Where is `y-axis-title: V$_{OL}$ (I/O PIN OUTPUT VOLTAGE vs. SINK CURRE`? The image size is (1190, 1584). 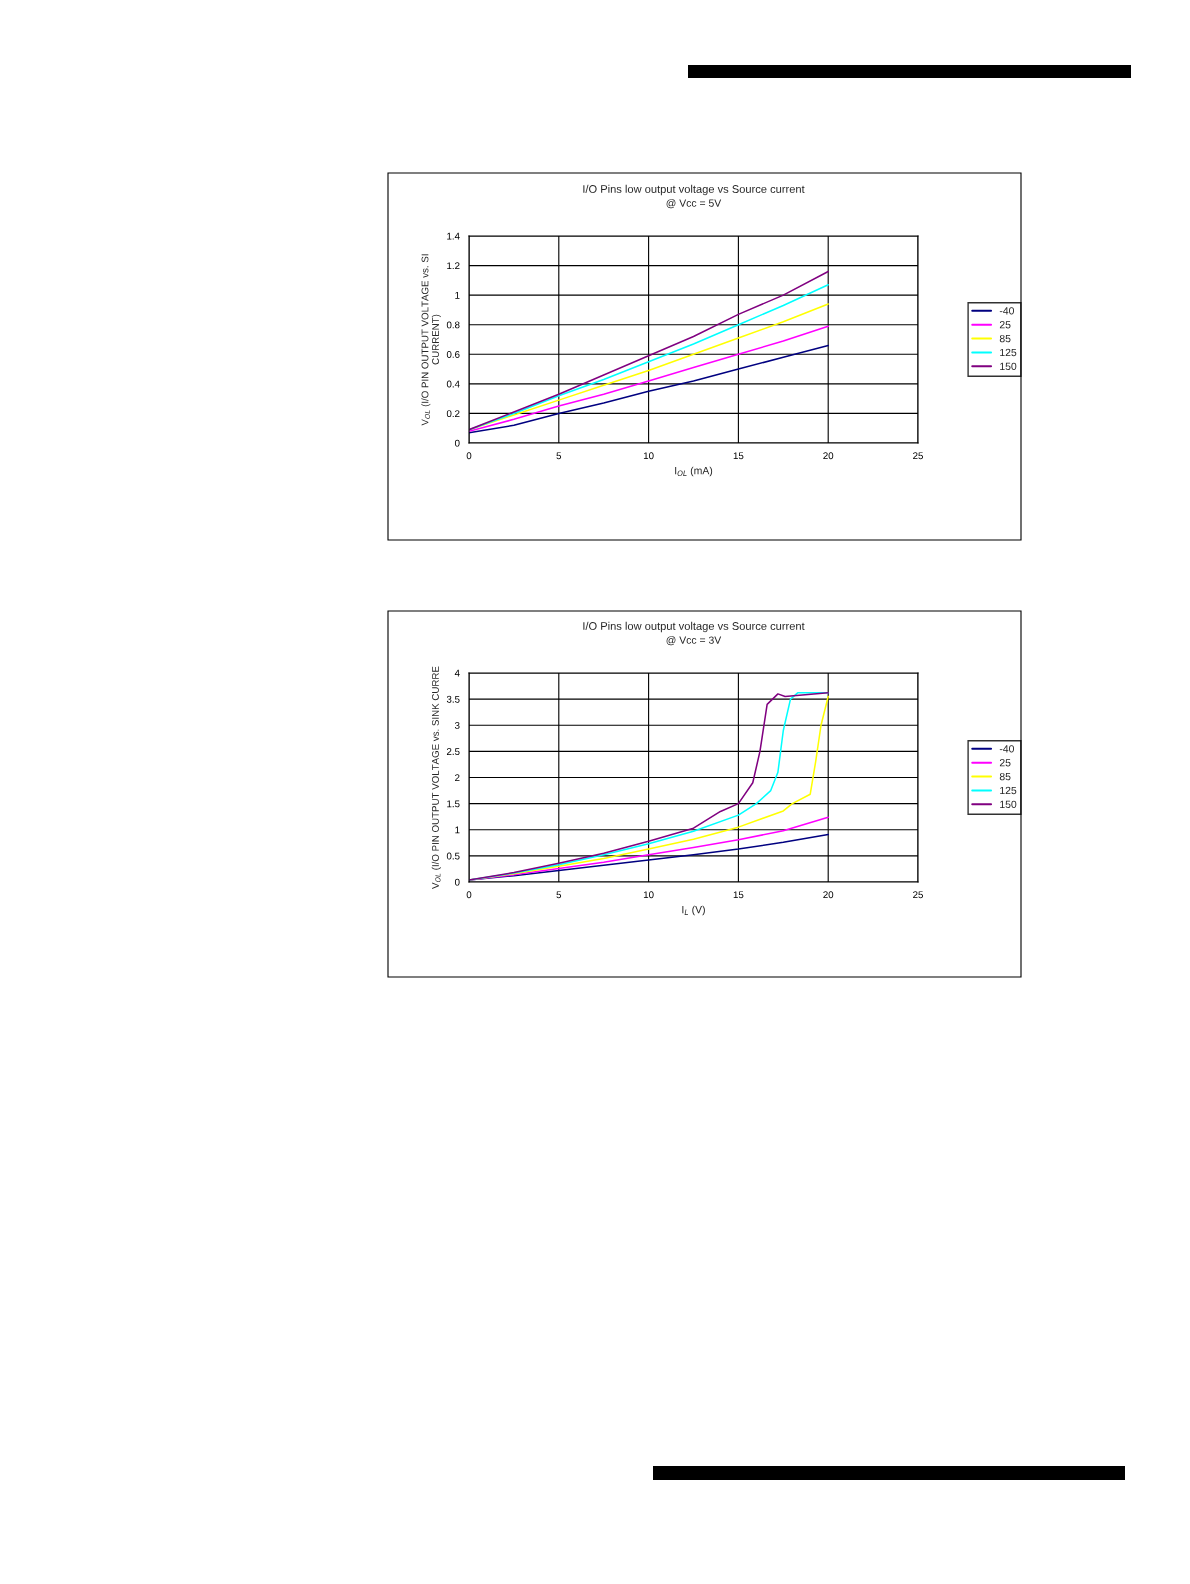
y-axis-title: V$_{OL}$ (I/O PIN OUTPUT VOLTAGE vs. SINK CURRE is located at coordinates (436, 777).